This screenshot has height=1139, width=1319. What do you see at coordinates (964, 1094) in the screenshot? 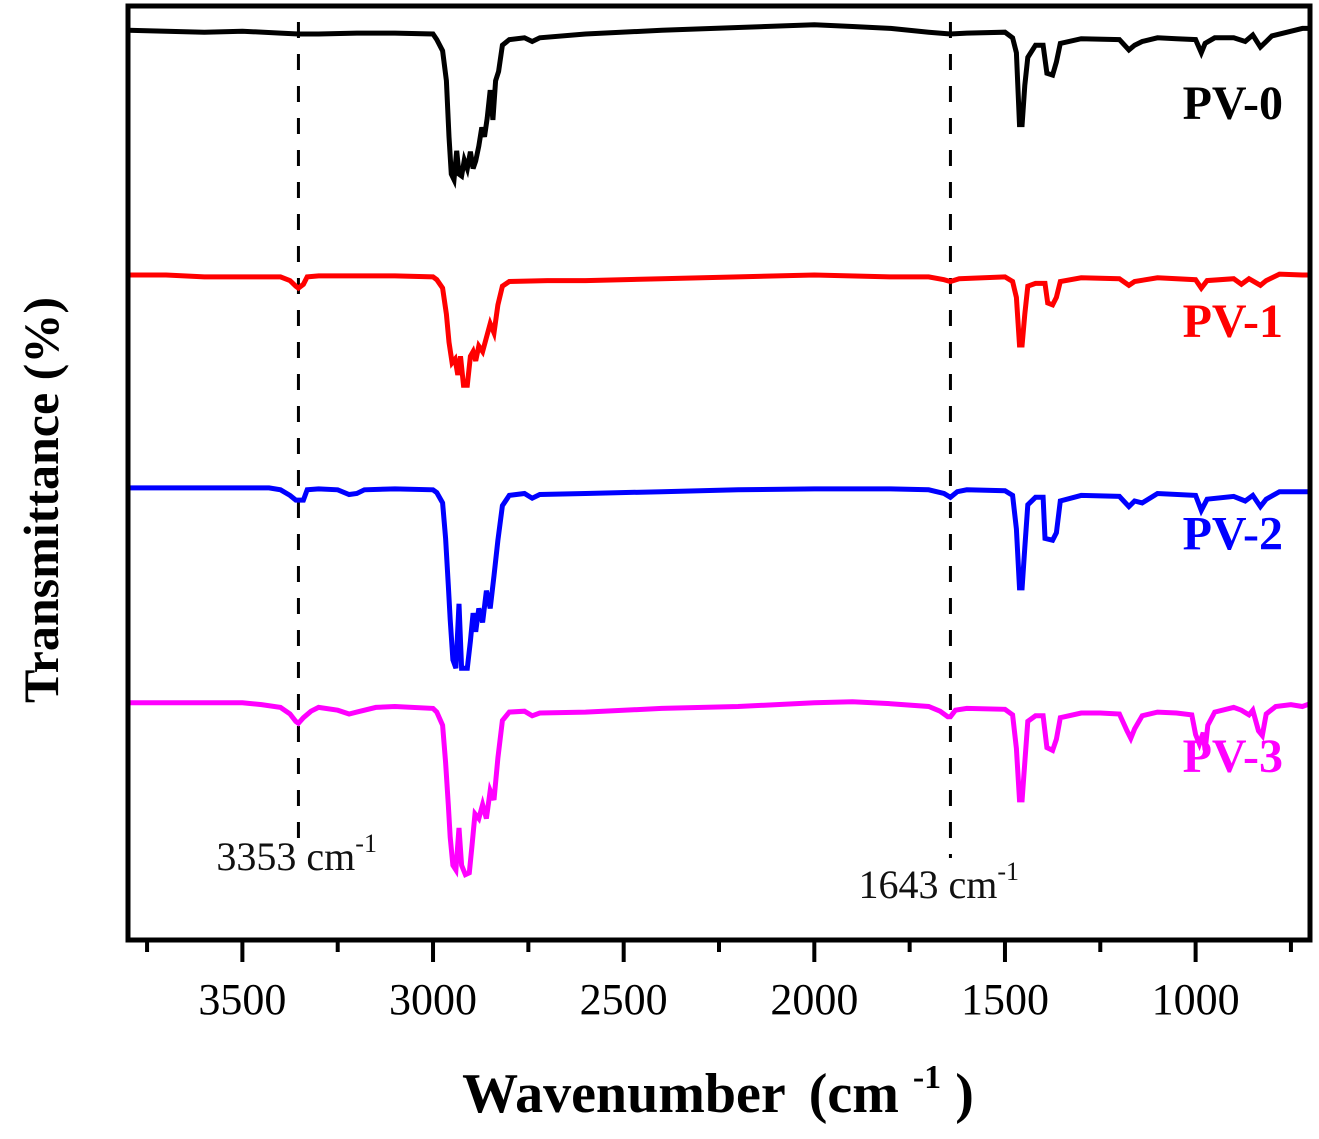
I see `x-axis-title-close: )` at bounding box center [964, 1094].